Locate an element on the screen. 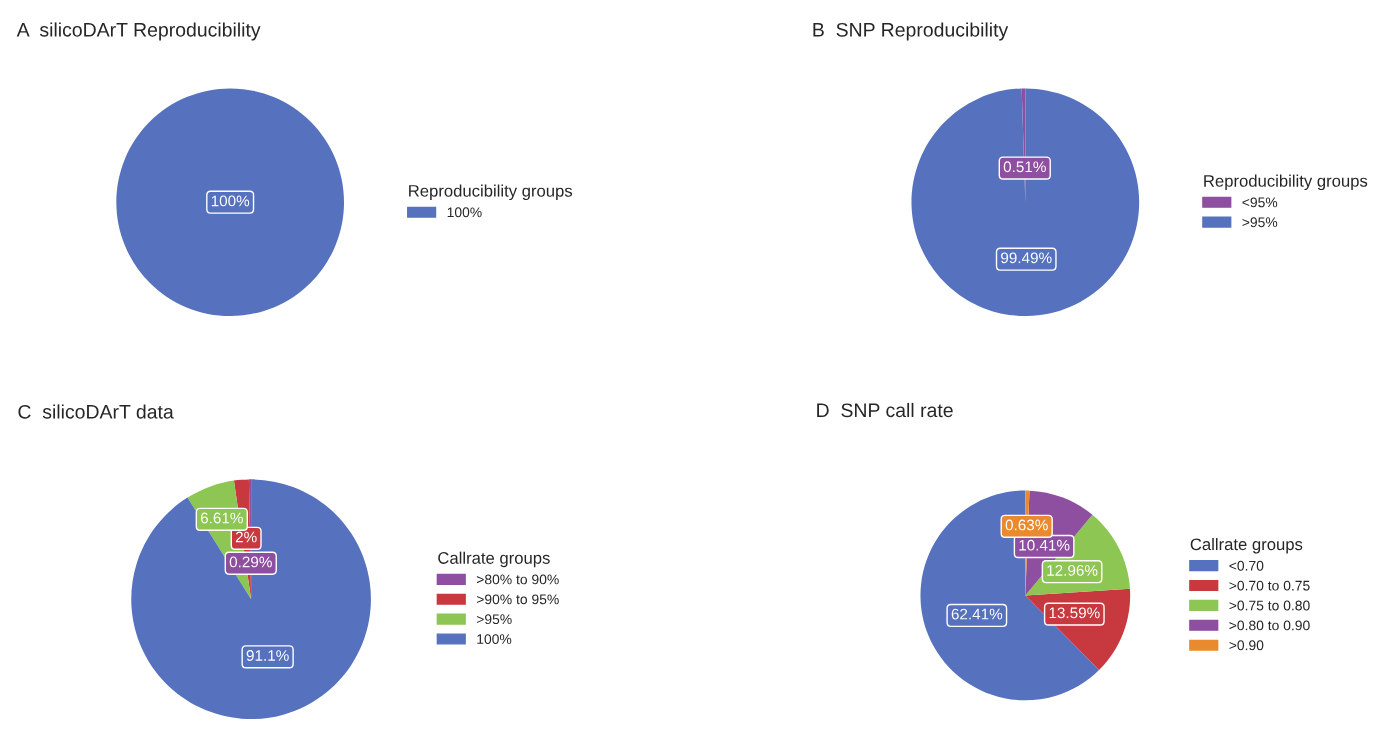 This screenshot has height=749, width=1395. legend-label: >90% to 95% is located at coordinates (517, 599).